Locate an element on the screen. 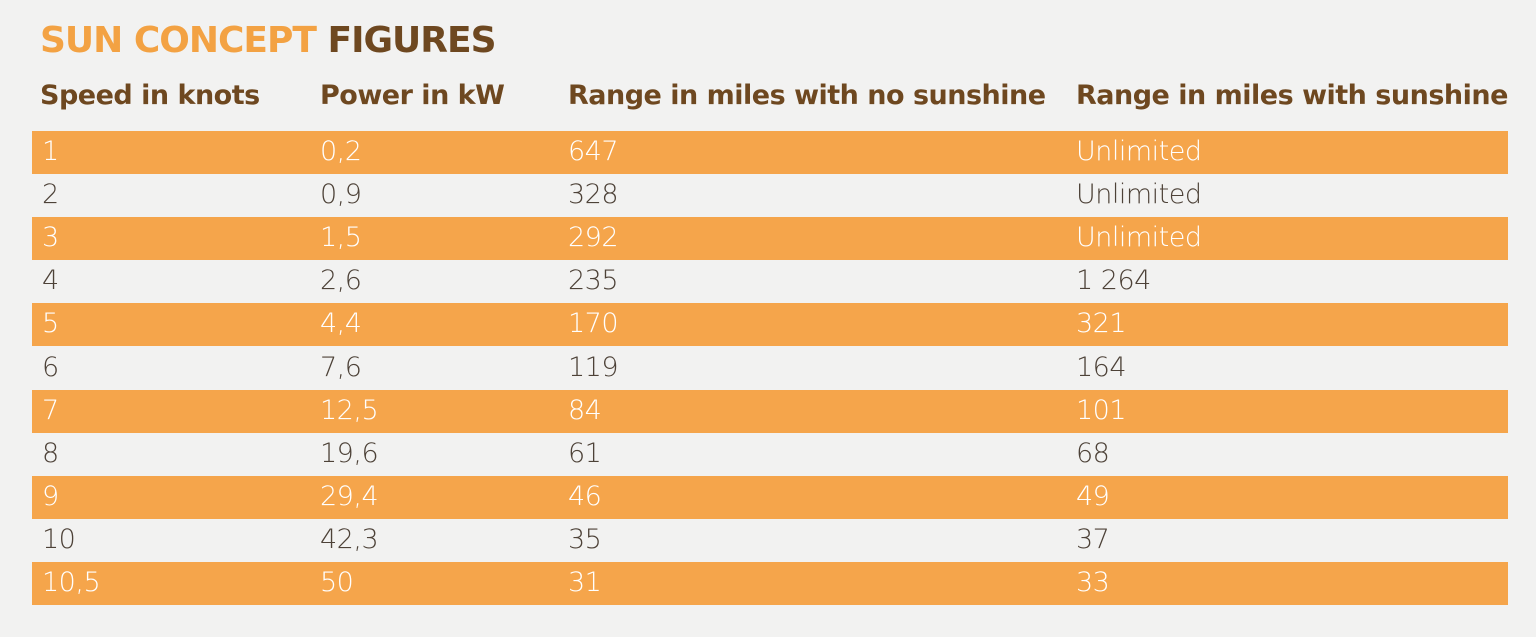  table-row: 8 19,6 61 68 is located at coordinates (770, 454).